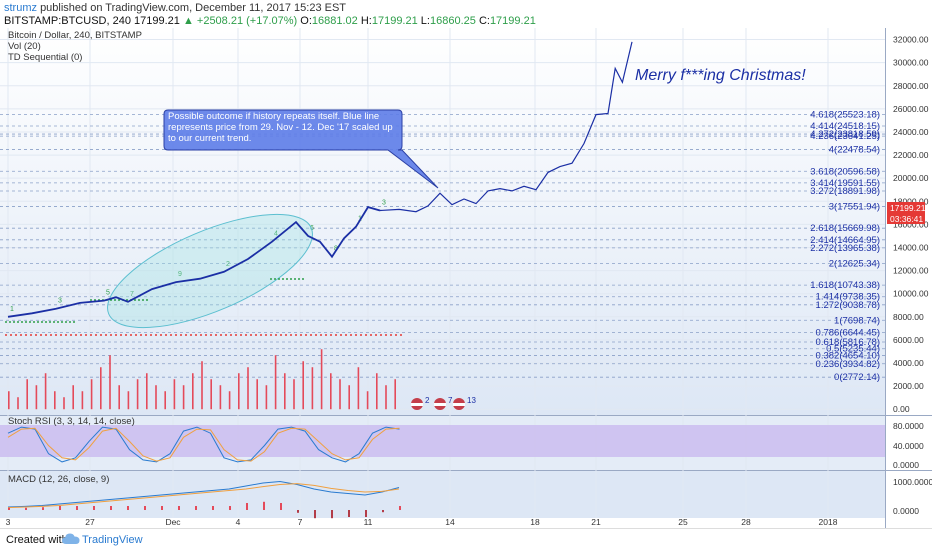 The width and height of the screenshot is (932, 551). Describe the element at coordinates (848, 332) in the screenshot. I see `fib-level-label: 0.786(6644.45)` at that location.